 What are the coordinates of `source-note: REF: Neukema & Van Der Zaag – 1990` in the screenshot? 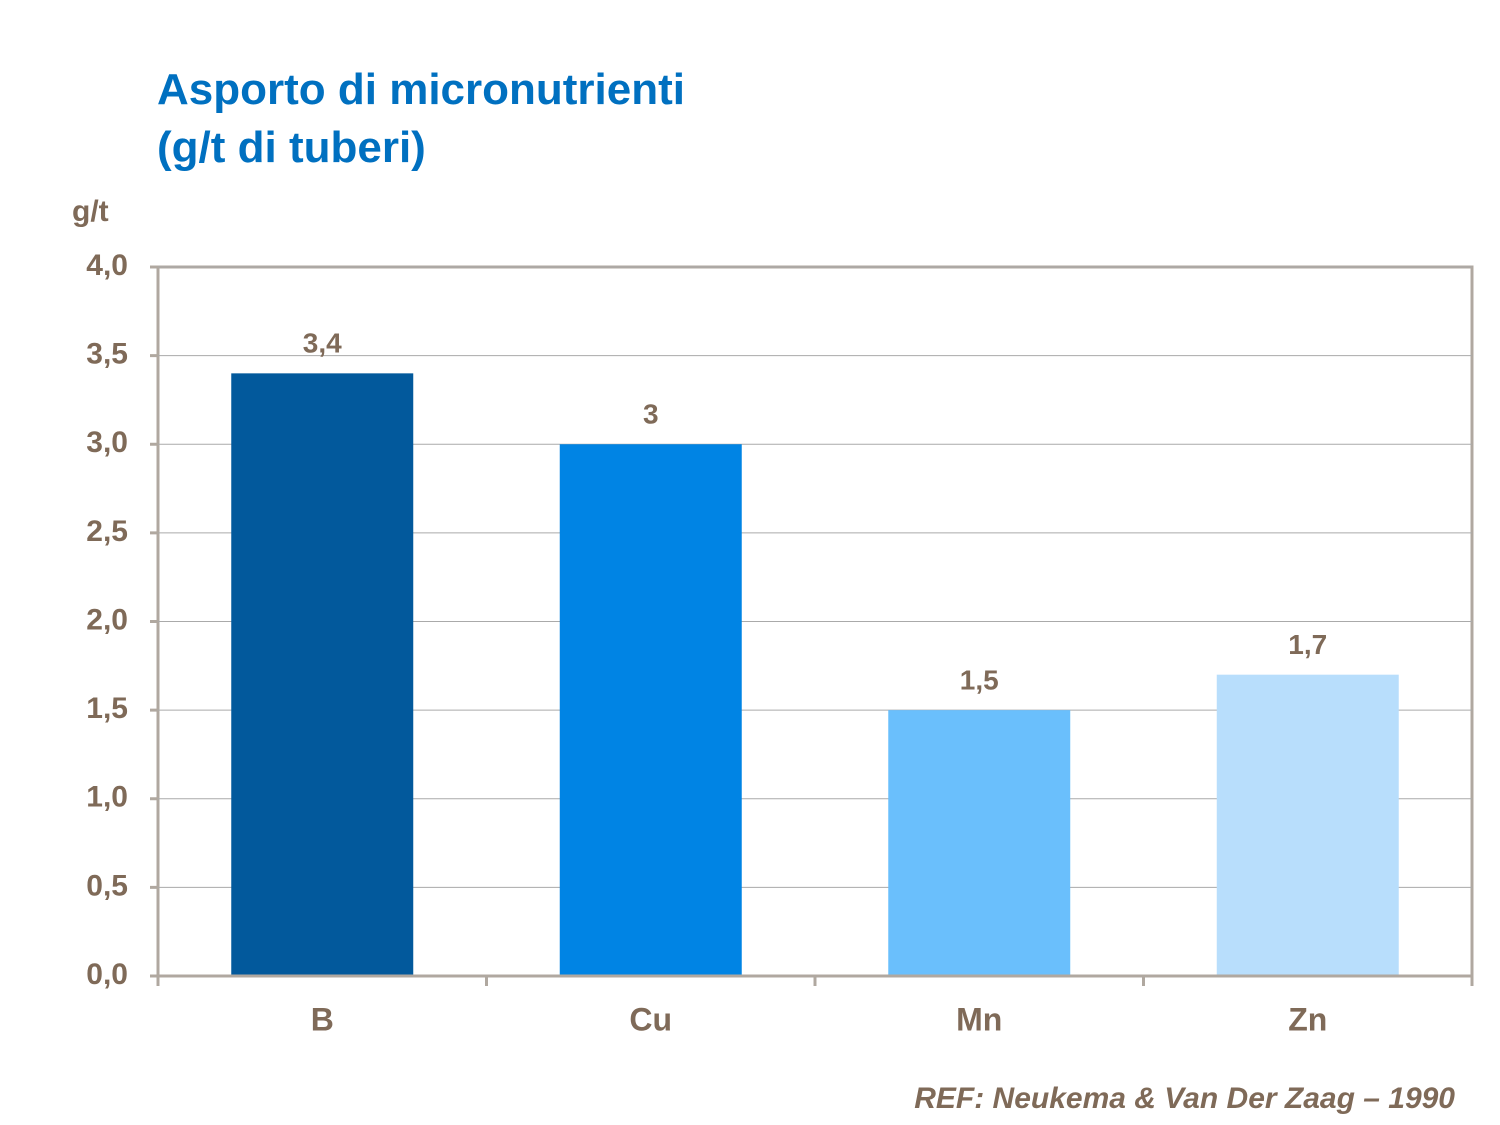 It's located at (1184, 1098).